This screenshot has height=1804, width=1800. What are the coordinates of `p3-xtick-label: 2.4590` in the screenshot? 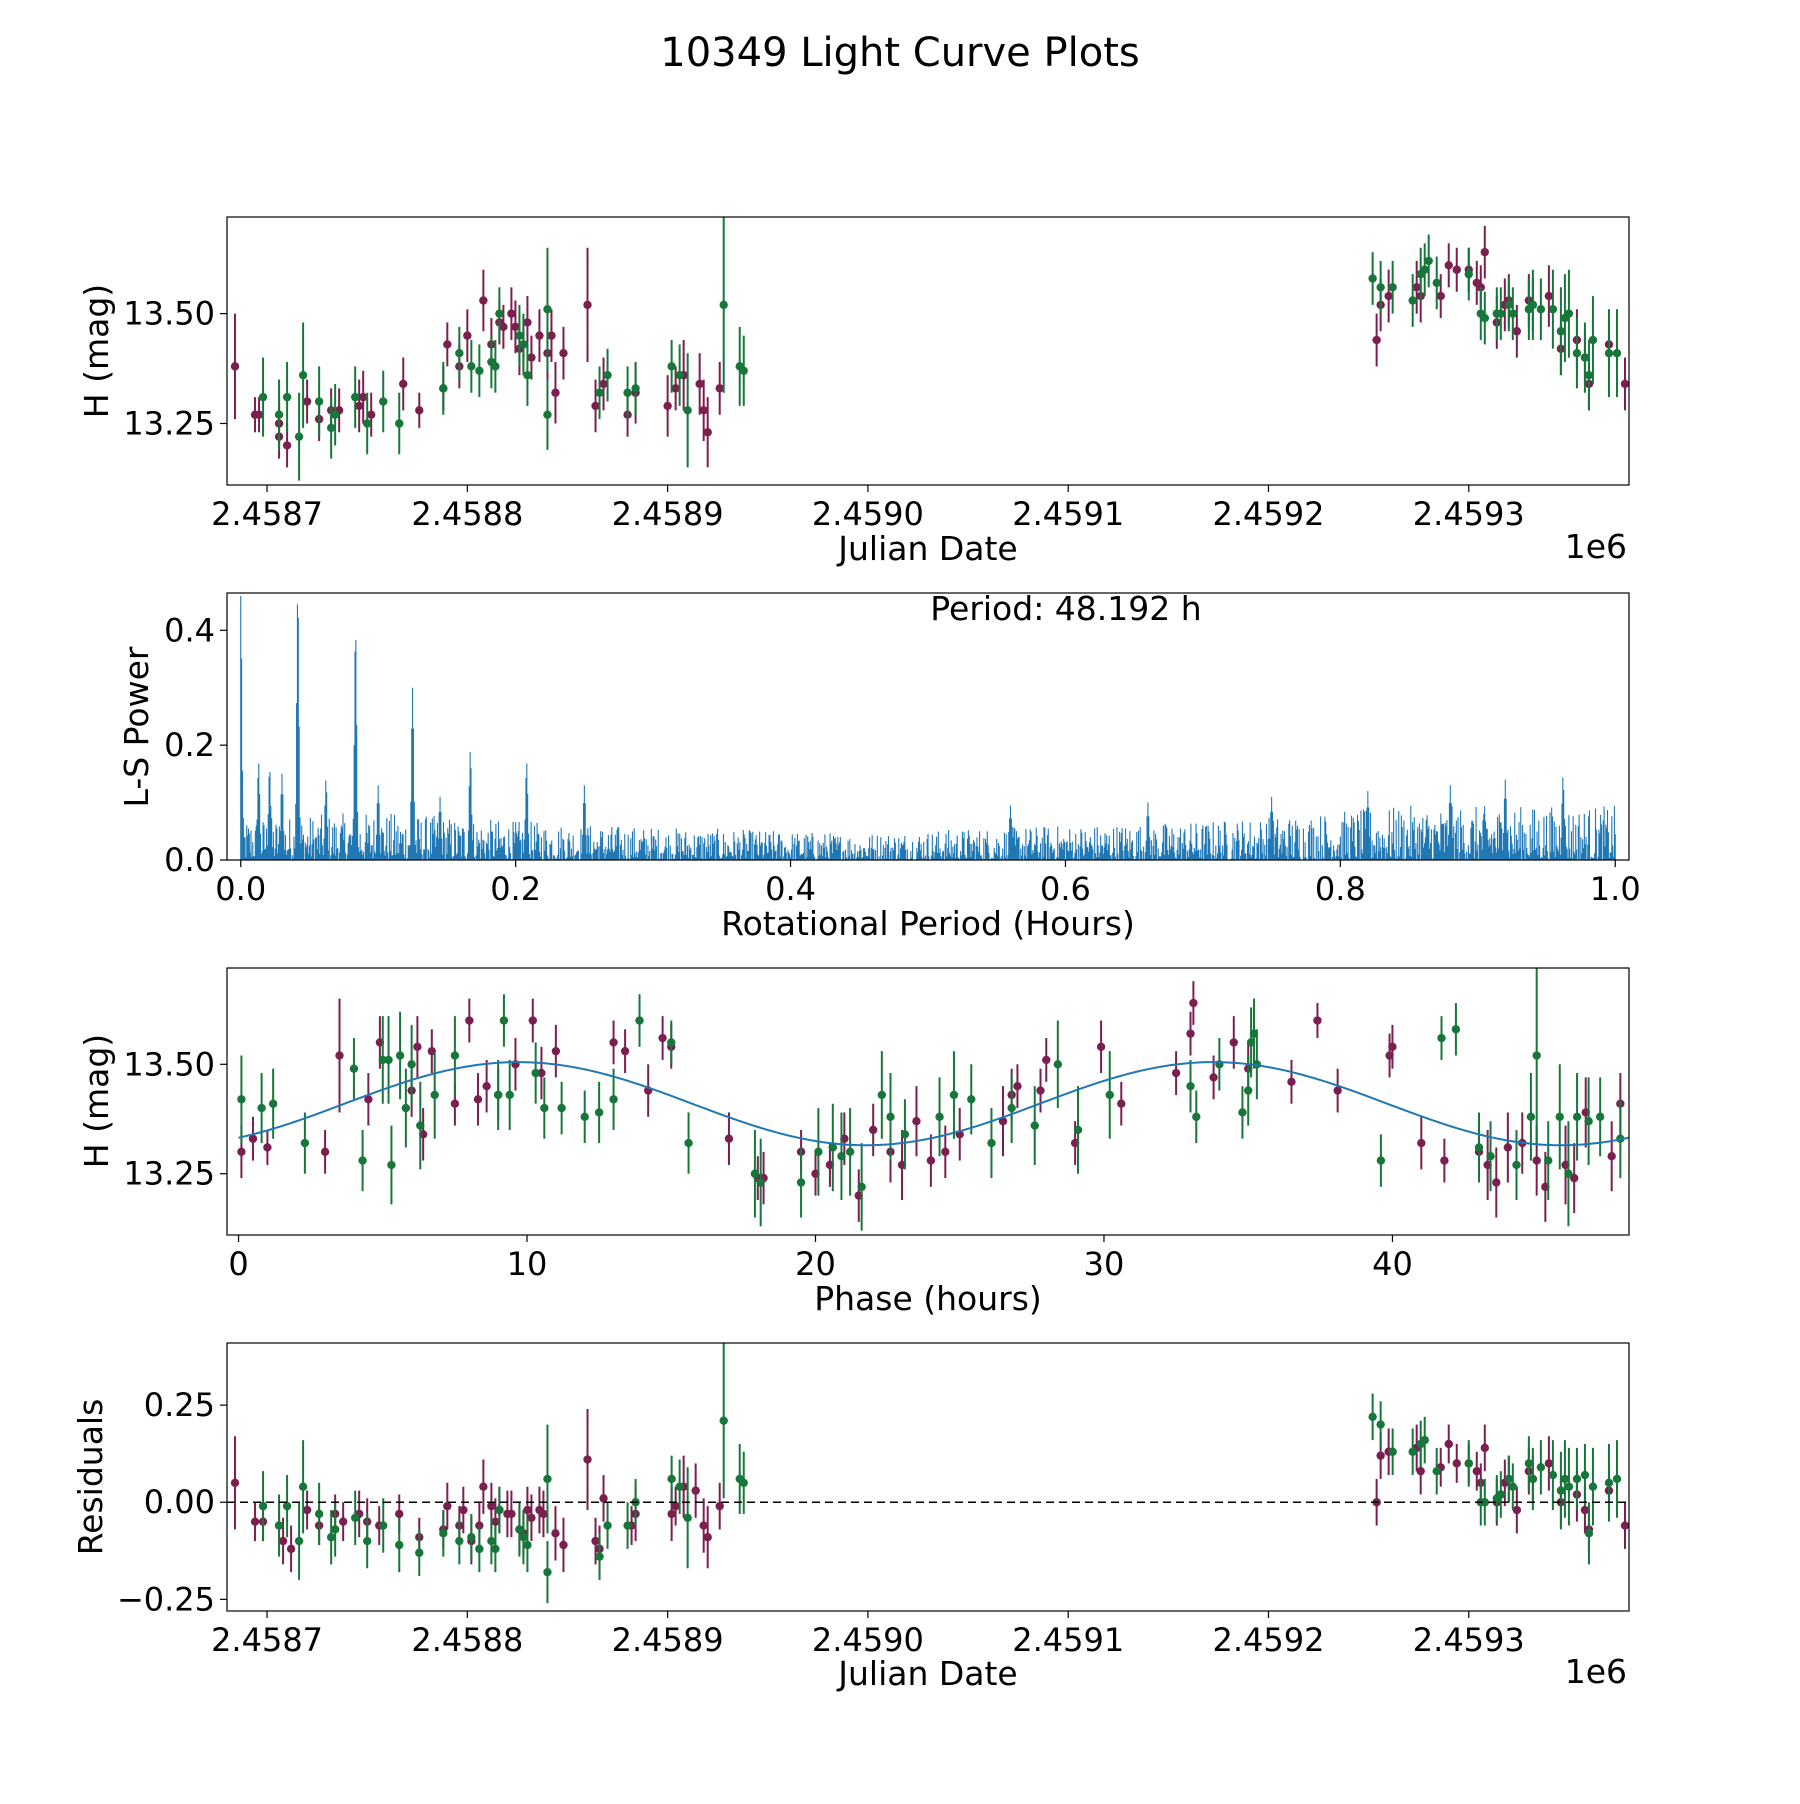 It's located at (868, 1640).